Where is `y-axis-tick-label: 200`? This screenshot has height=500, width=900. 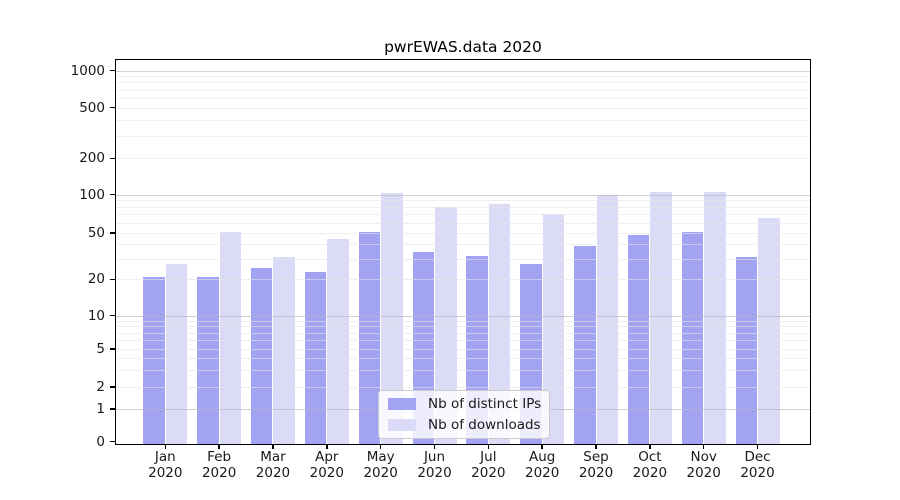 y-axis-tick-label: 200 is located at coordinates (92, 158).